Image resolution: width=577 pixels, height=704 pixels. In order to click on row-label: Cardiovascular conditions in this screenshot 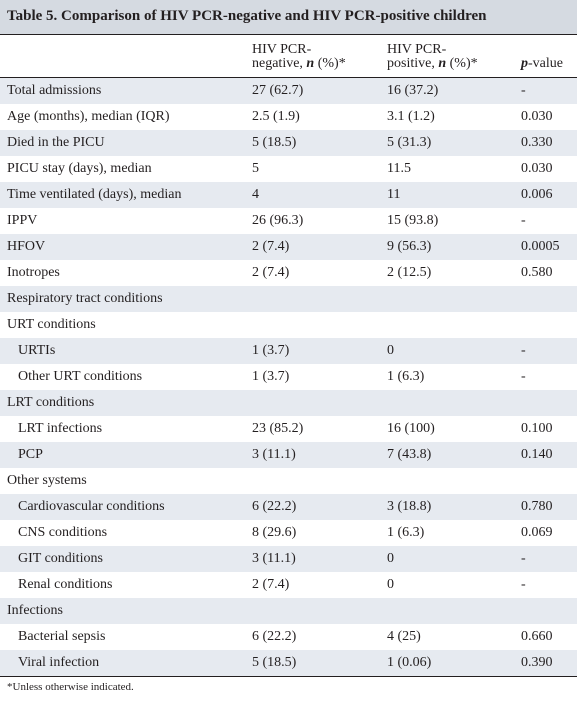, I will do `click(91, 506)`.